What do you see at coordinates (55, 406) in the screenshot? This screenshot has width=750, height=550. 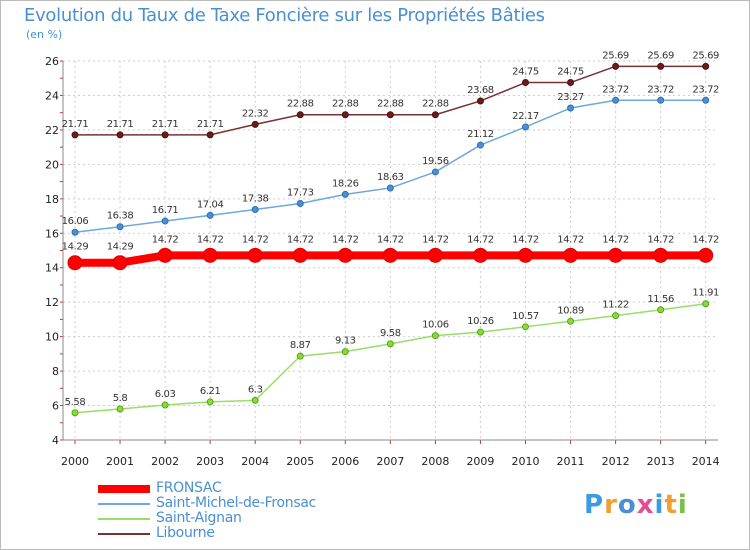 I see `y-tick-label: 6` at bounding box center [55, 406].